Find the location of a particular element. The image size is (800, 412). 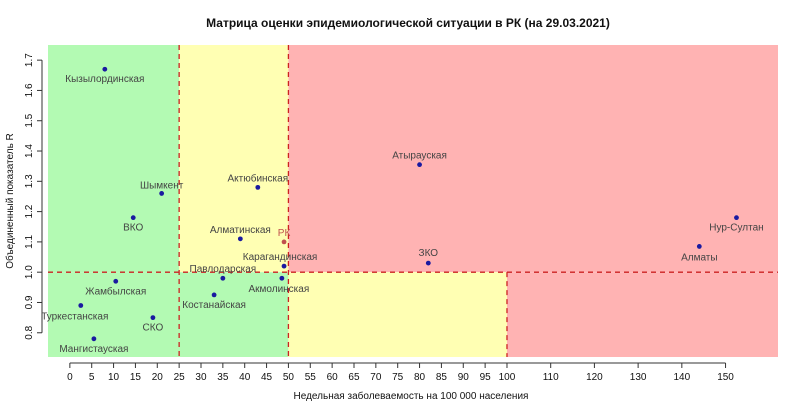

y-tick-label-1.2: 1.2 is located at coordinates (29, 211).